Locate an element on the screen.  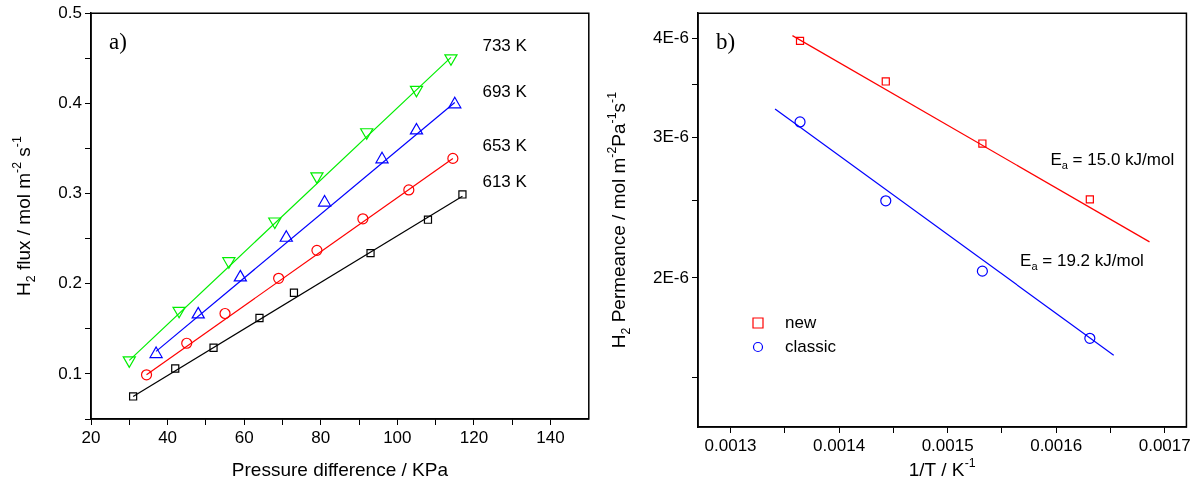
x-tick-label: 0.0013 is located at coordinates (730, 445).